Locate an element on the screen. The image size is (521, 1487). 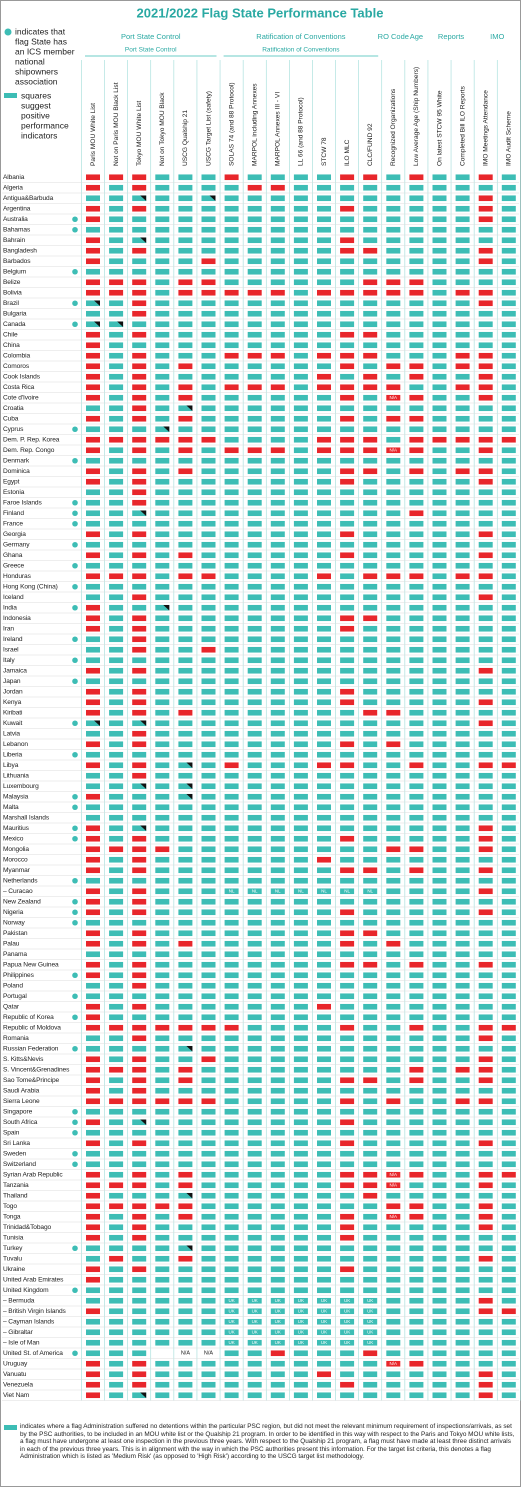
country-name: Latvia is located at coordinates (11, 734).